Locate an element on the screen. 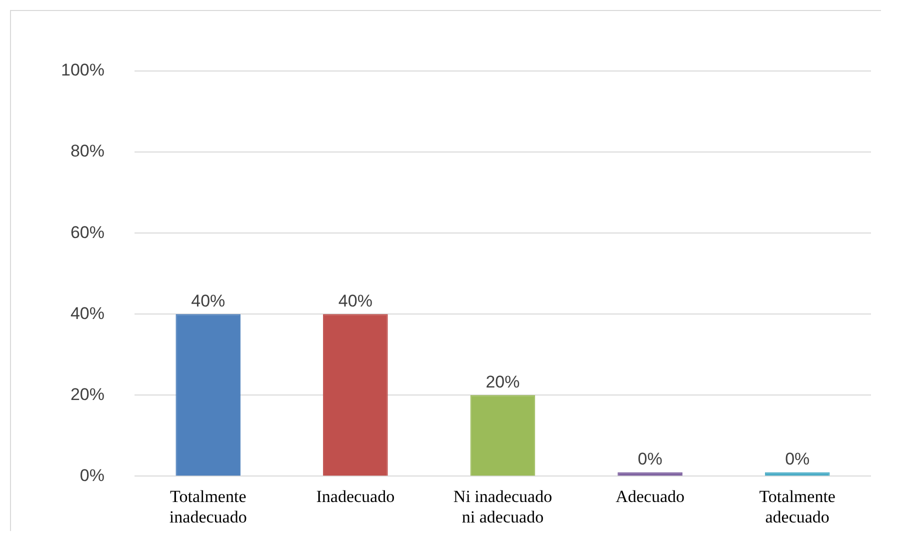 This screenshot has width=902, height=534. y-tick-label: 100% is located at coordinates (82, 70).